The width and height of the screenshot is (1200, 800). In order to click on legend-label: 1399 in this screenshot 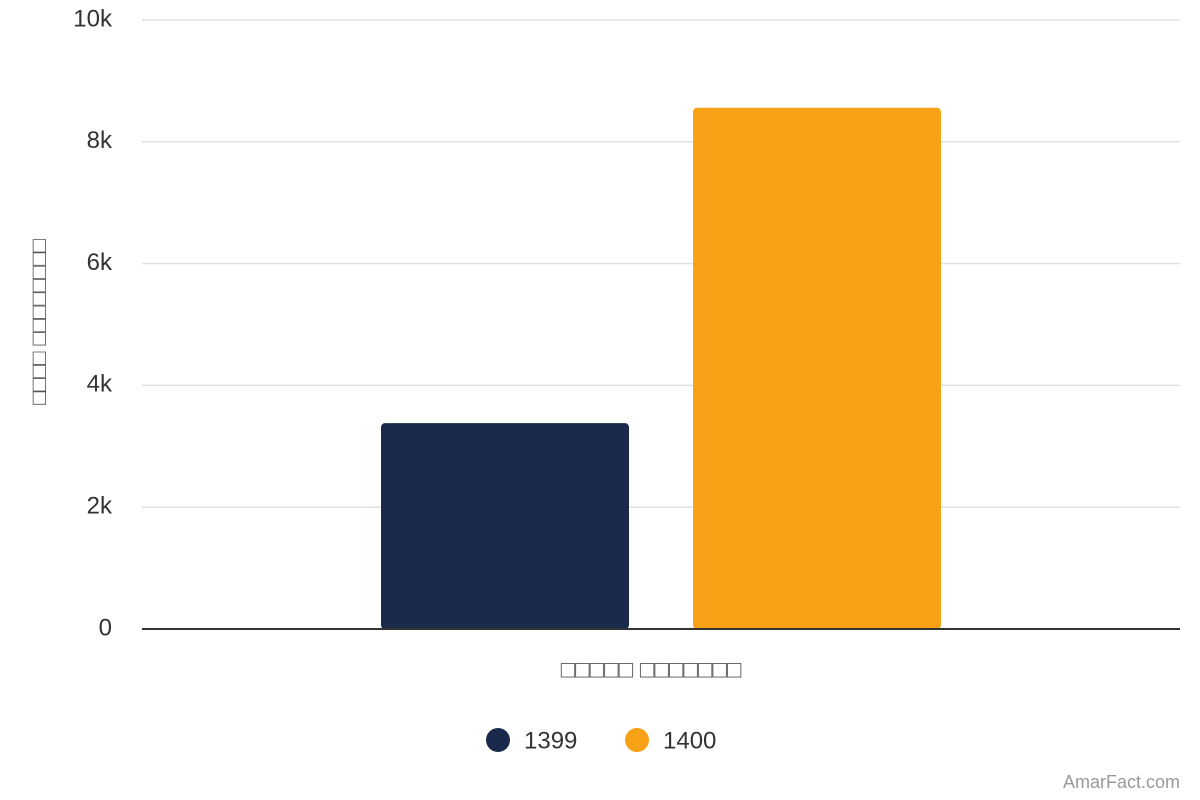, I will do `click(550, 740)`.